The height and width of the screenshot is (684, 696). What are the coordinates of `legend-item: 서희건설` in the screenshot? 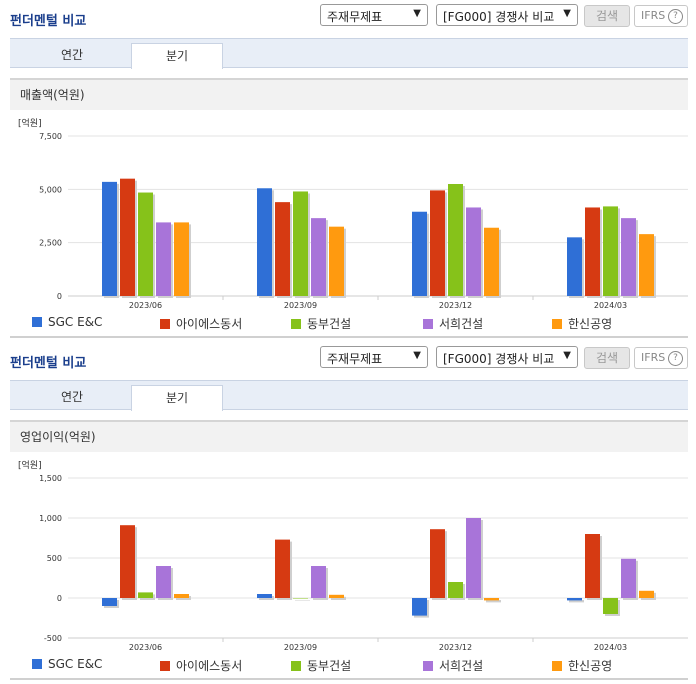 It's located at (453, 665).